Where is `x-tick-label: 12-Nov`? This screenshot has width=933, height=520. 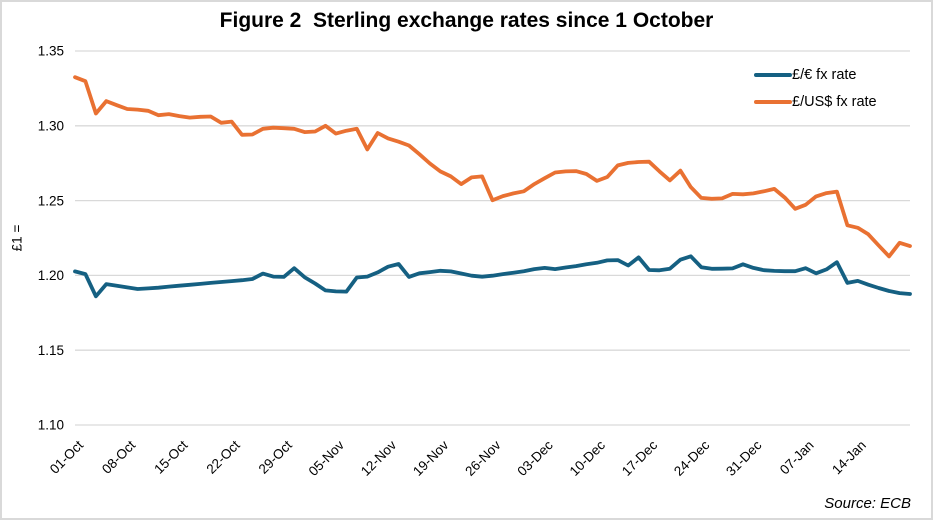
x-tick-label: 12-Nov is located at coordinates (379, 458).